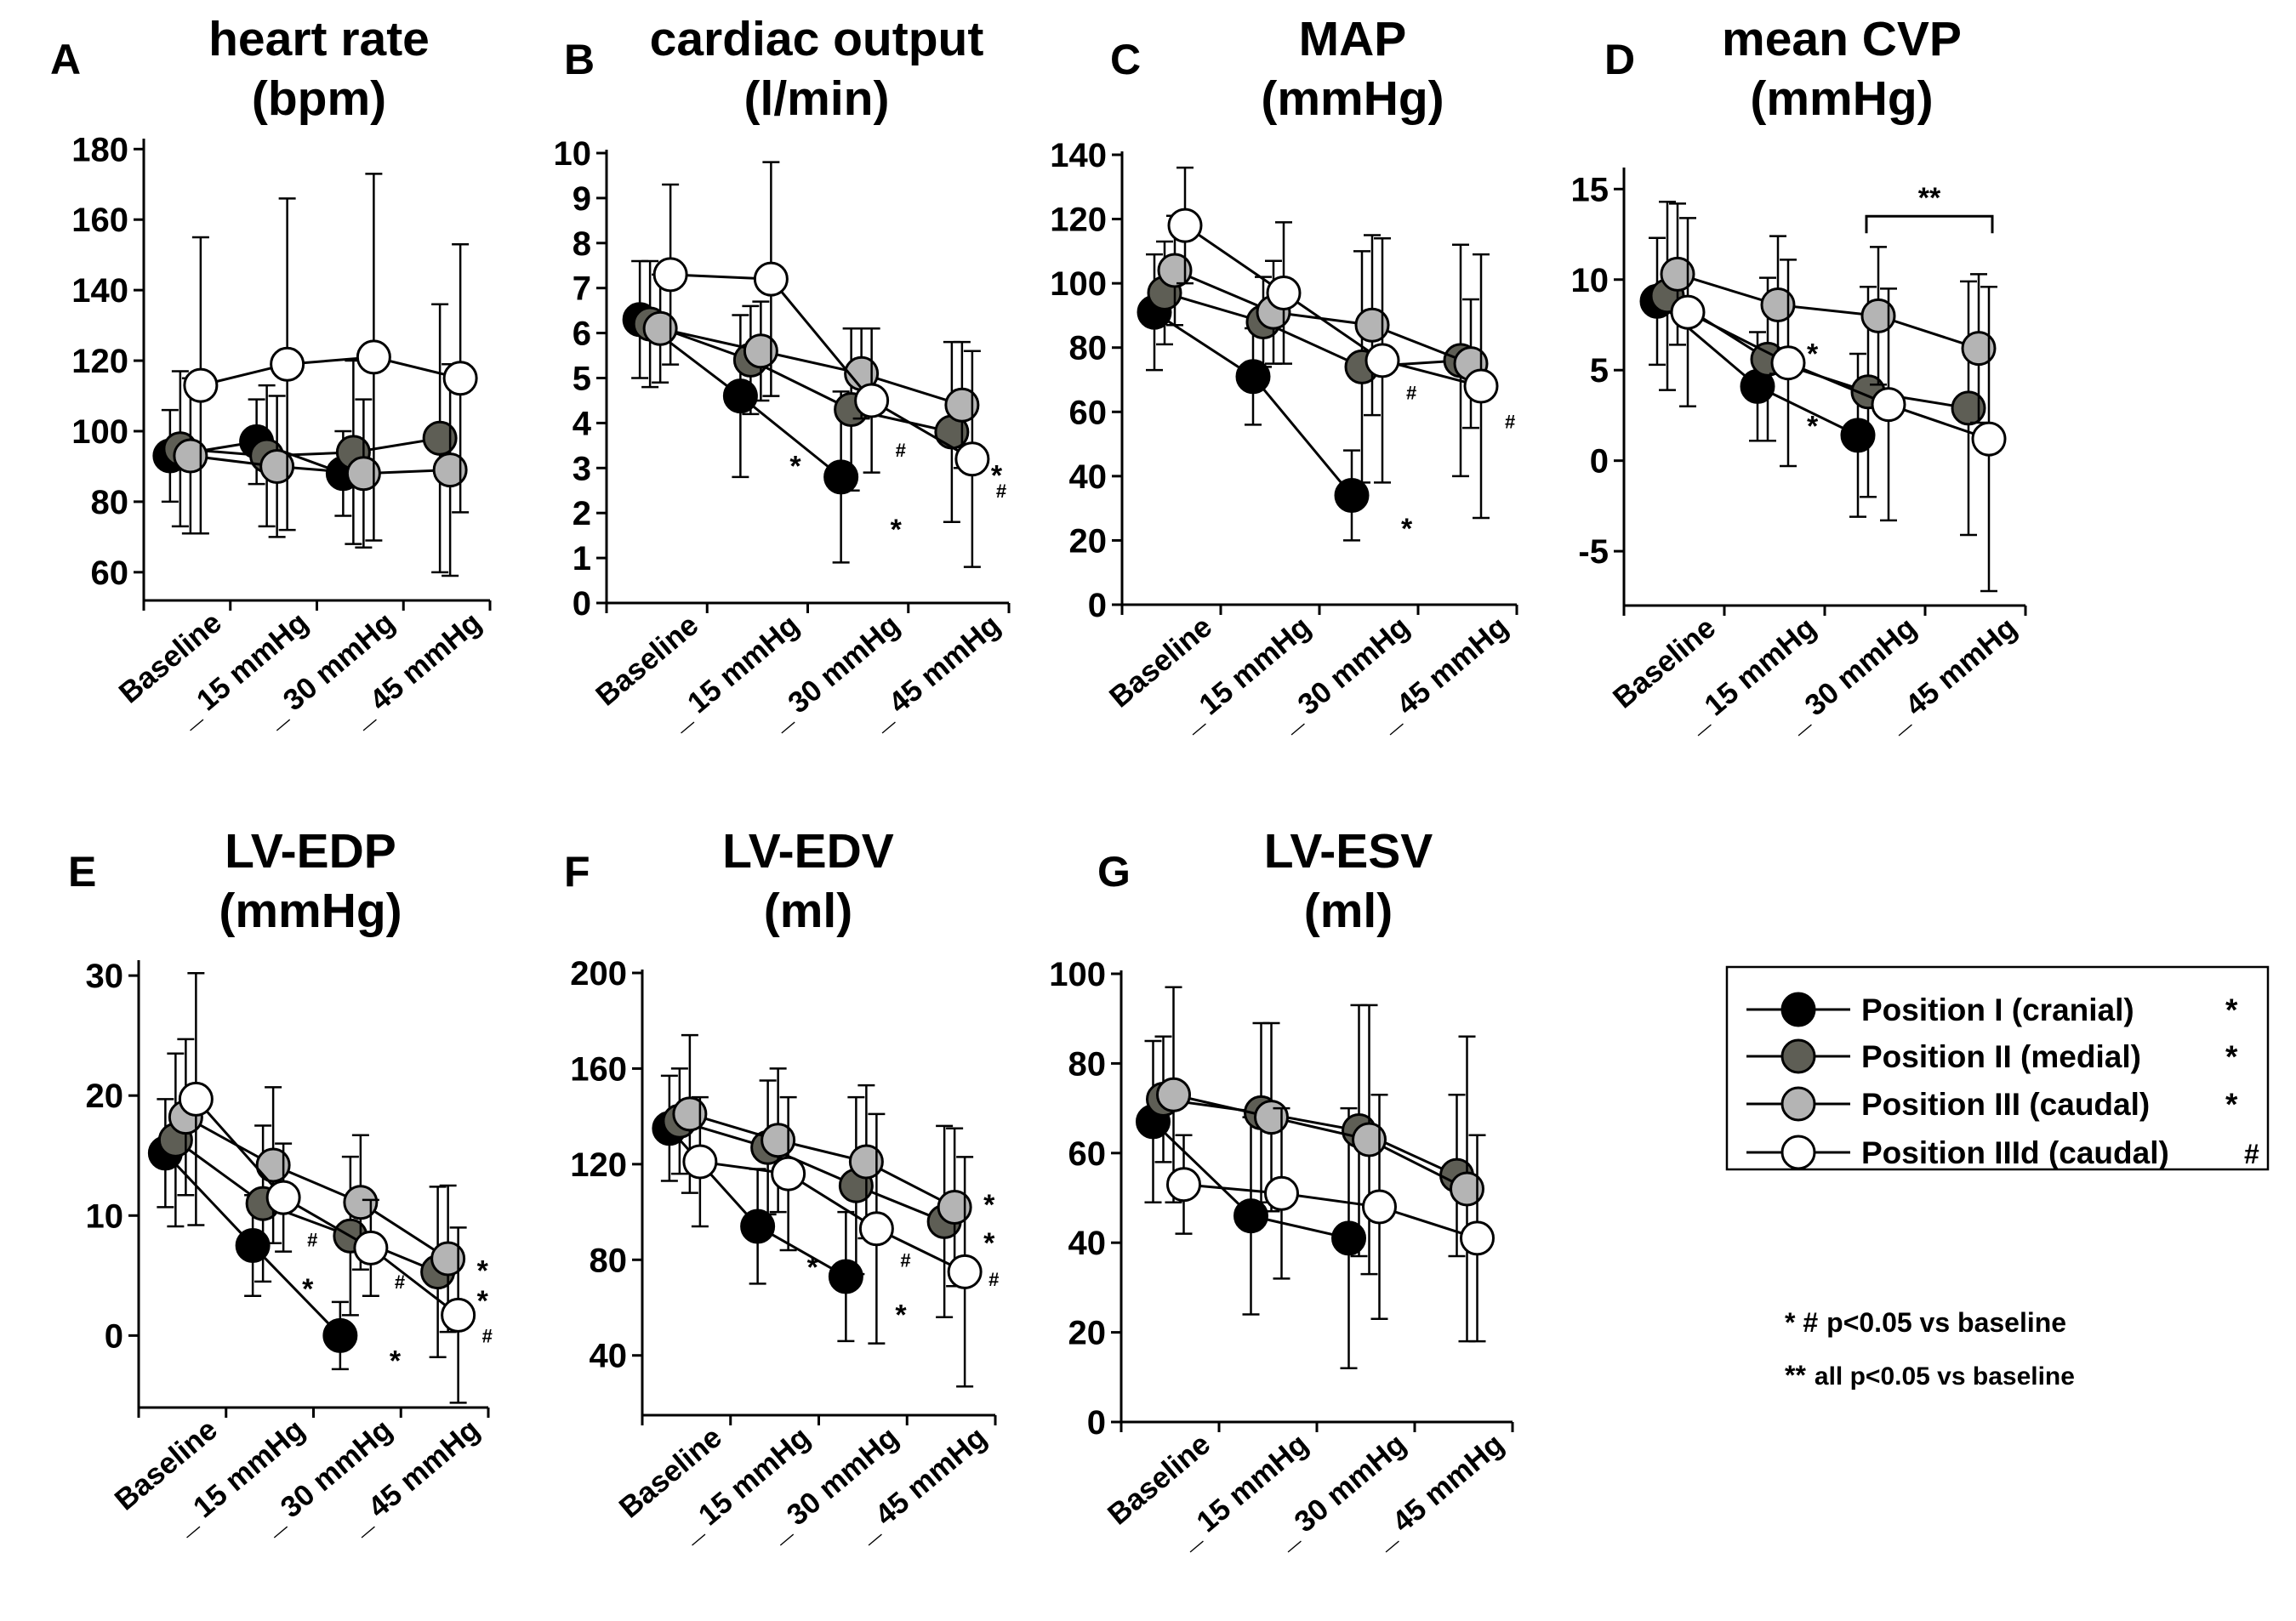  I want to click on panel-letter: G, so click(1114, 872).